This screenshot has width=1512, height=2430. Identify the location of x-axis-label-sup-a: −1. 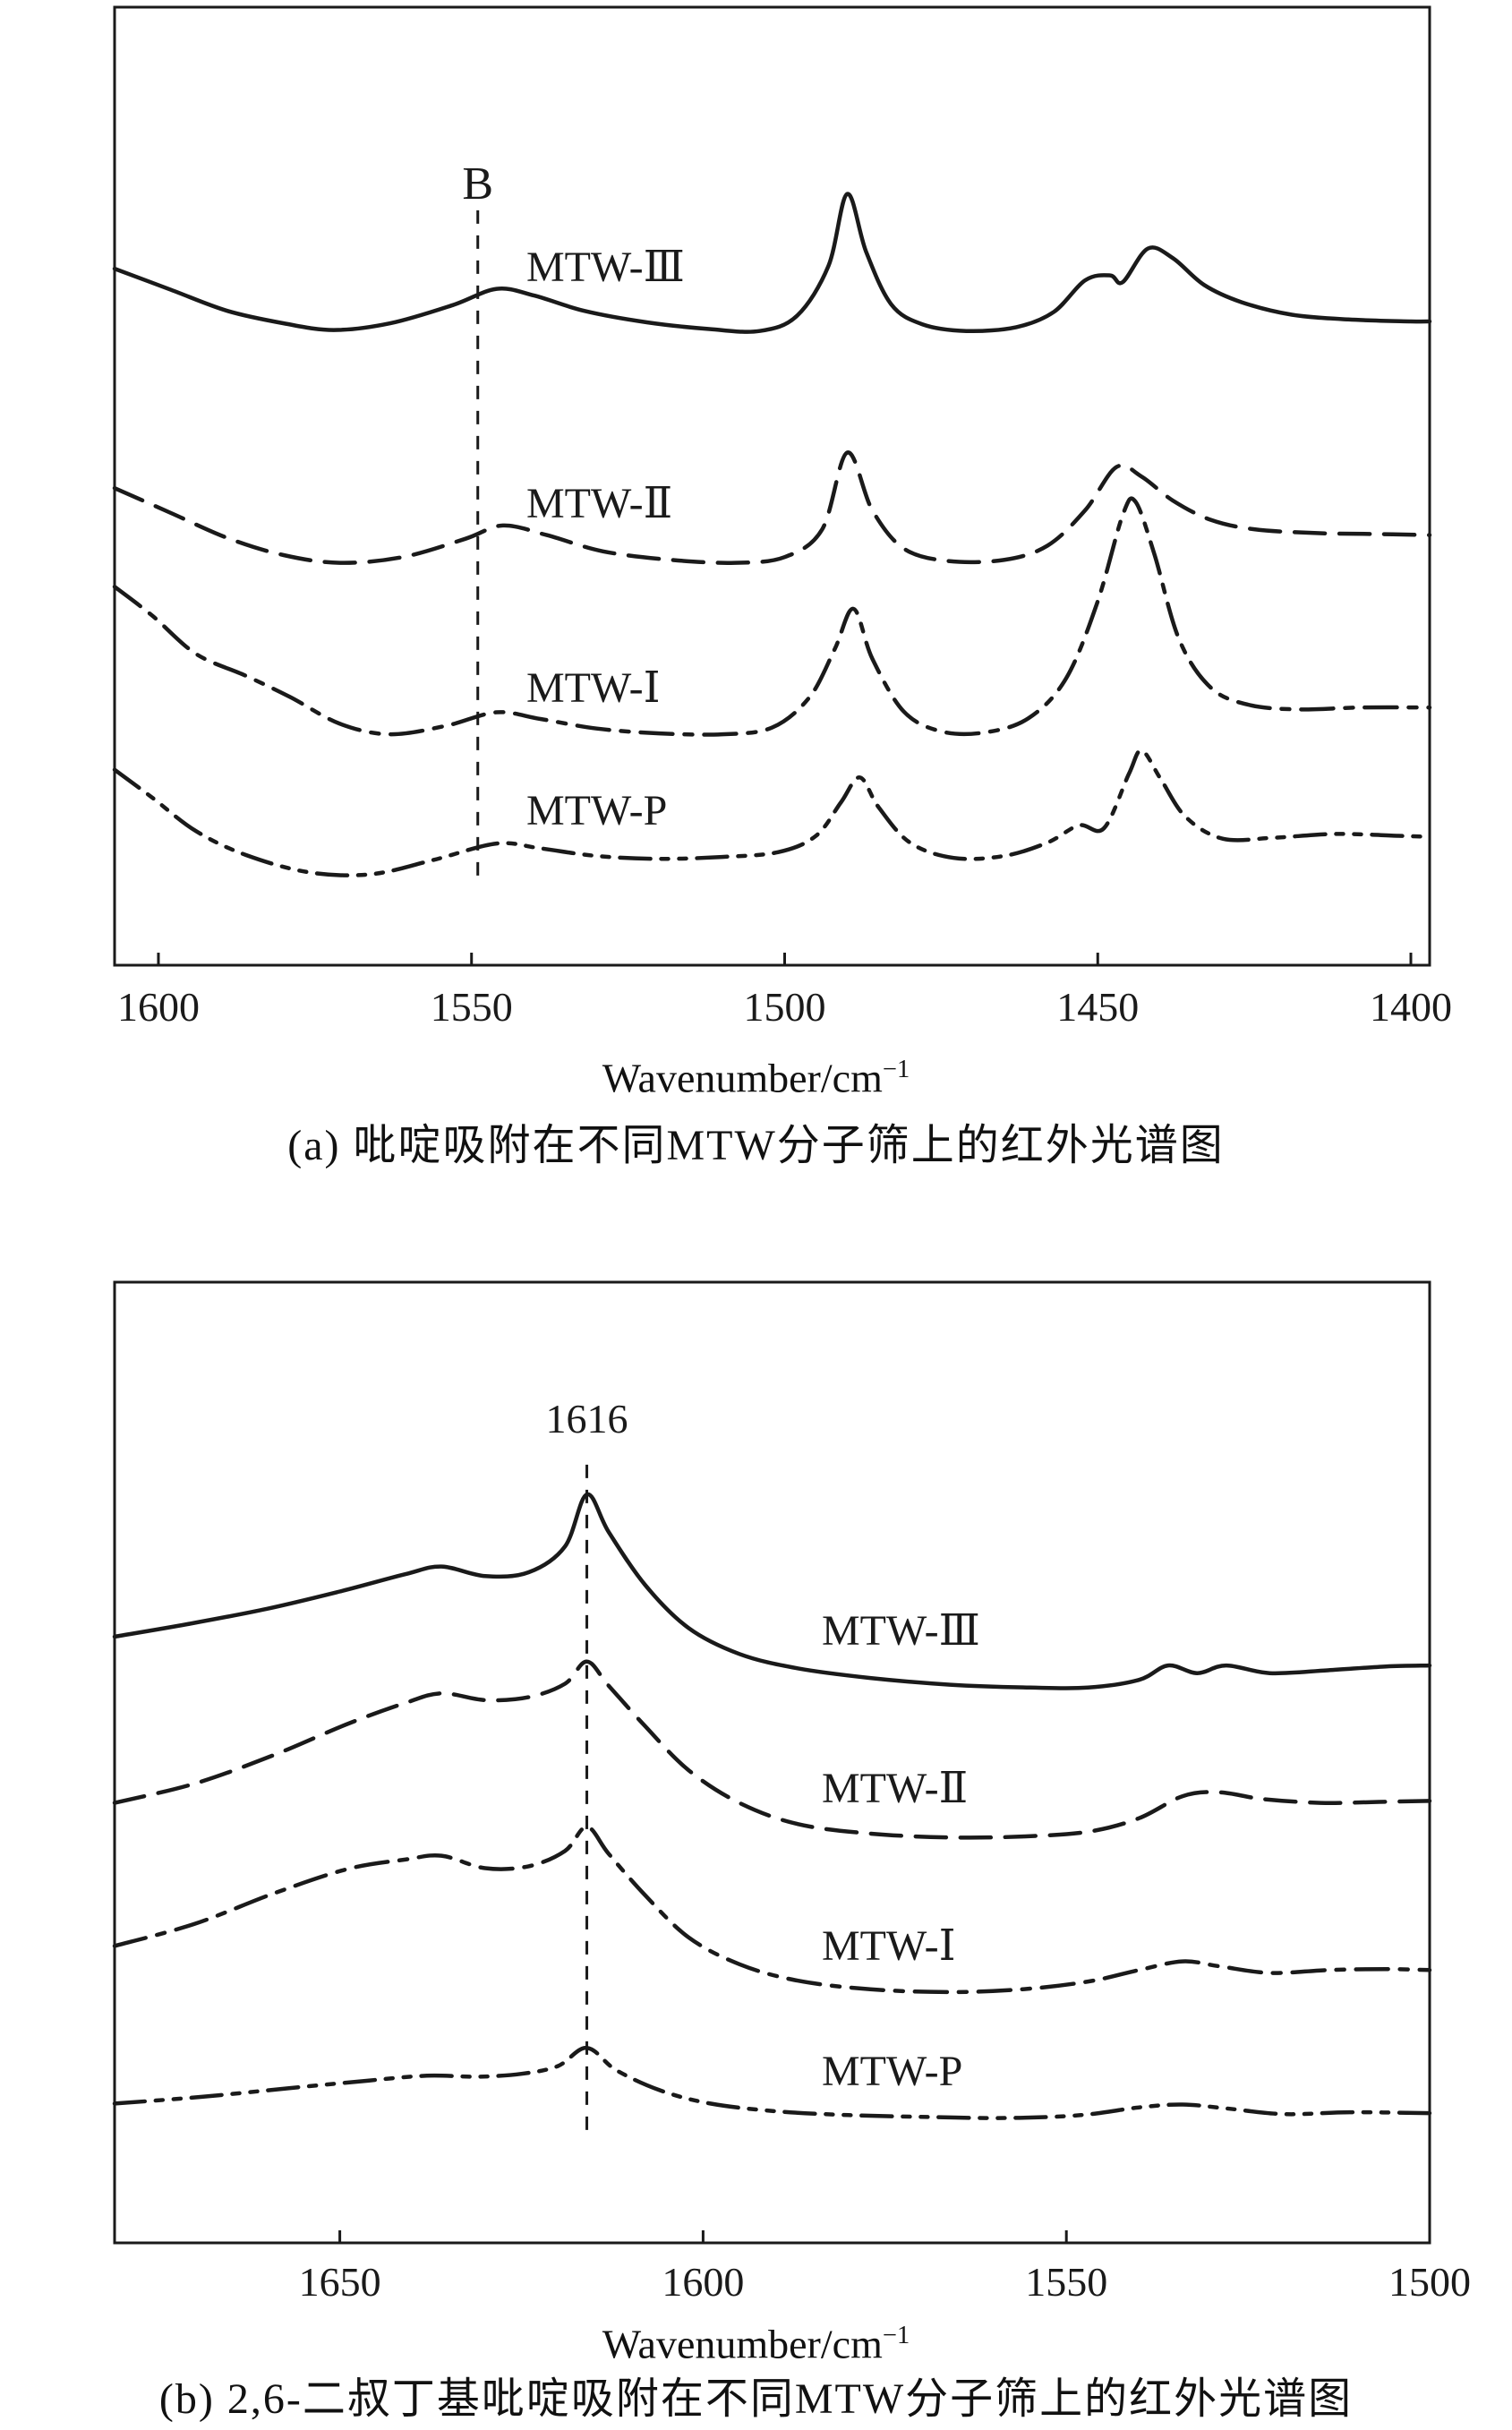
(896, 1069).